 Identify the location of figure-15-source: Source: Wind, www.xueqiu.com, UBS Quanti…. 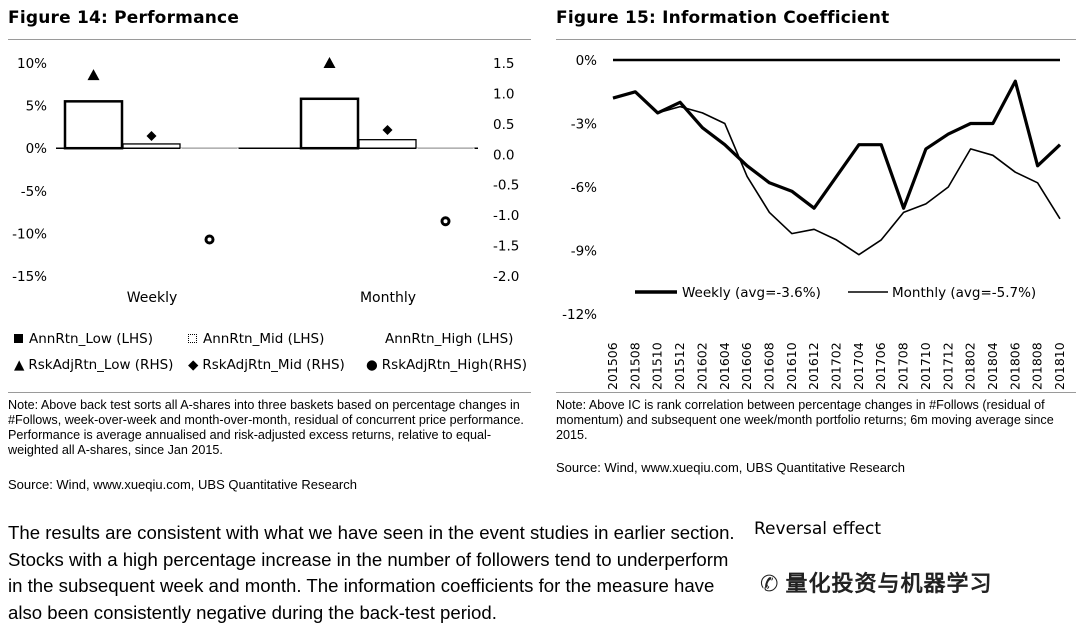
(730, 467).